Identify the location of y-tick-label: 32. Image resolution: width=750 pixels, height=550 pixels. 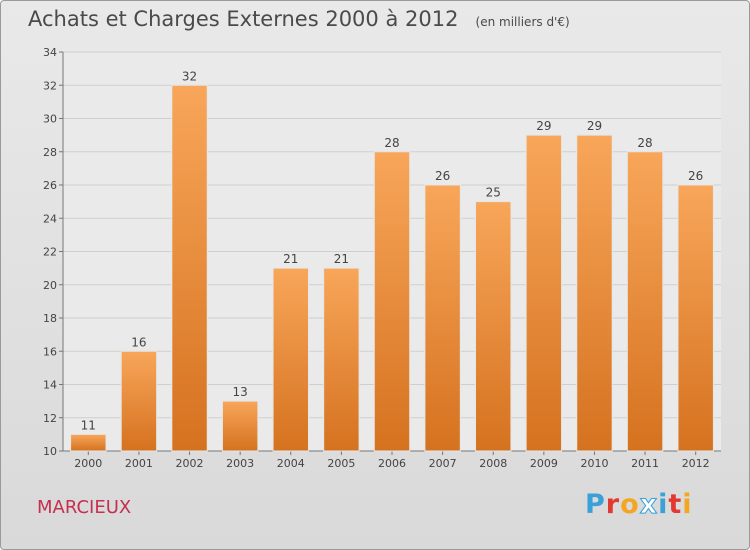
(50, 85).